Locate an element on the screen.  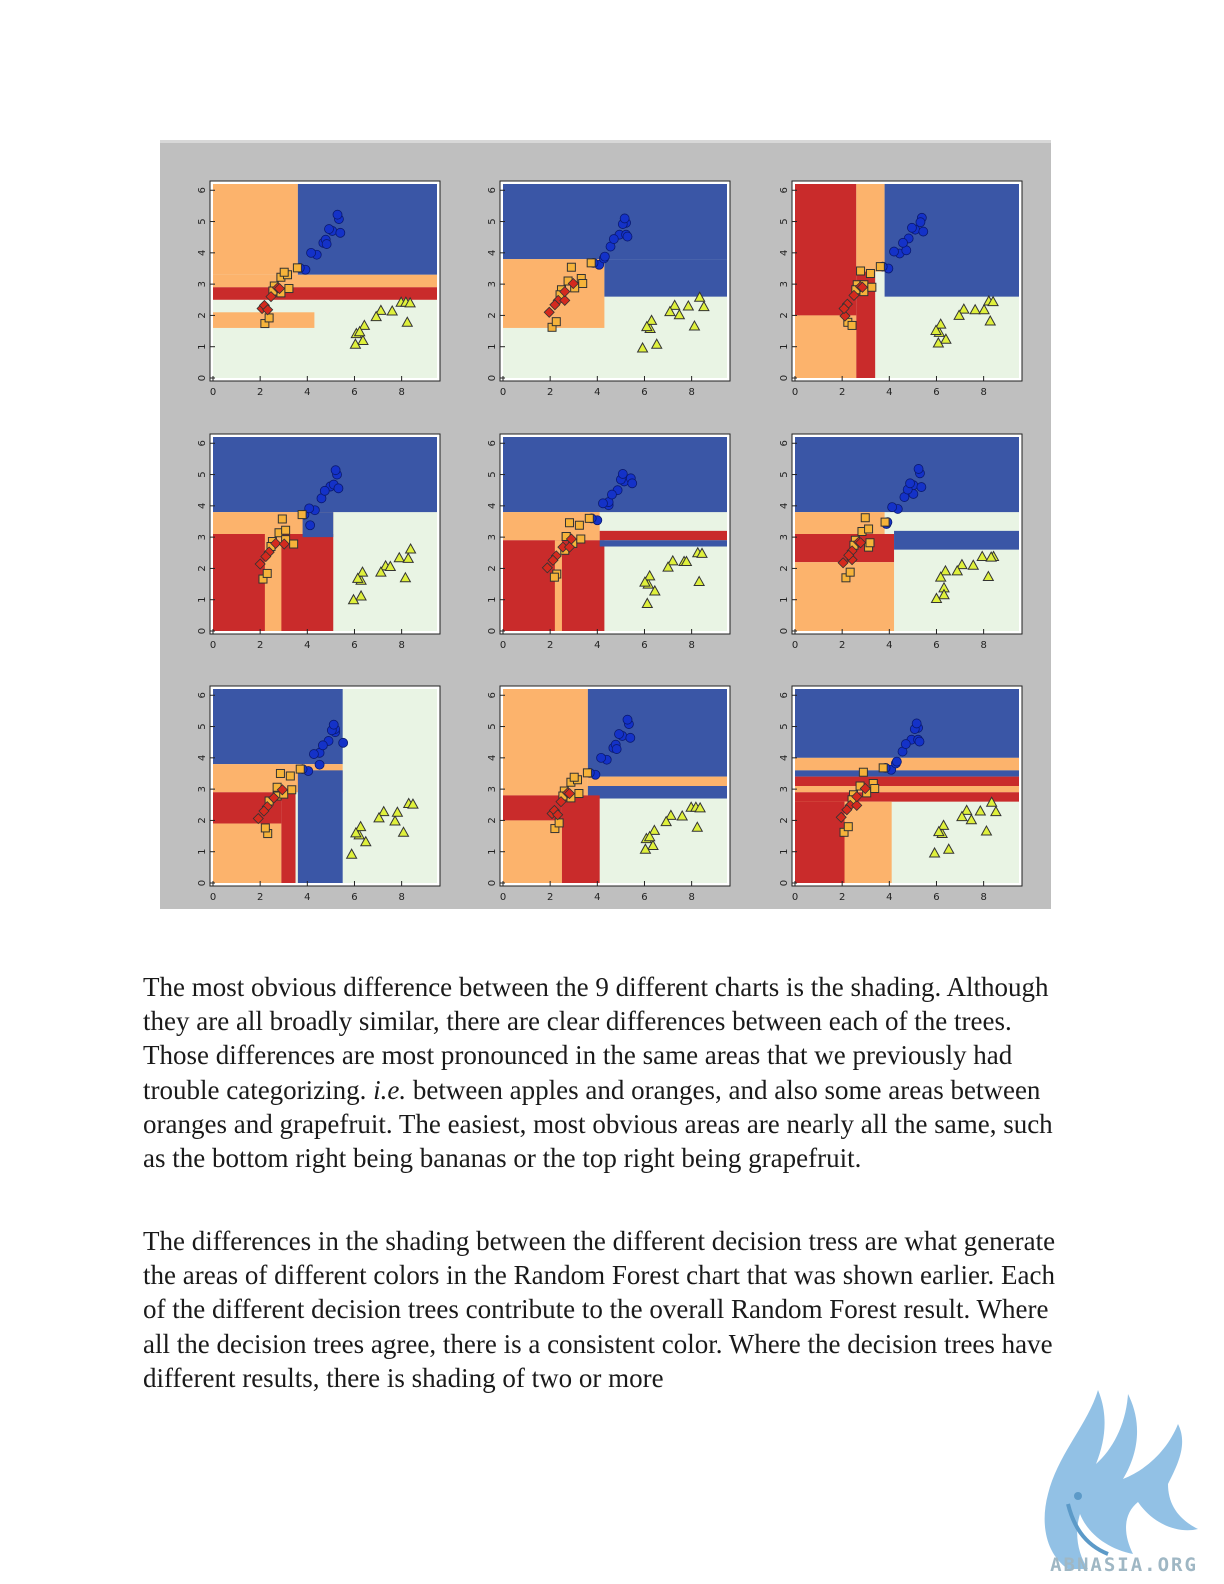
panel-1: 0 1 2 3 4 5 6 0 2 4 6 8 is located at coordinates (319, 289).